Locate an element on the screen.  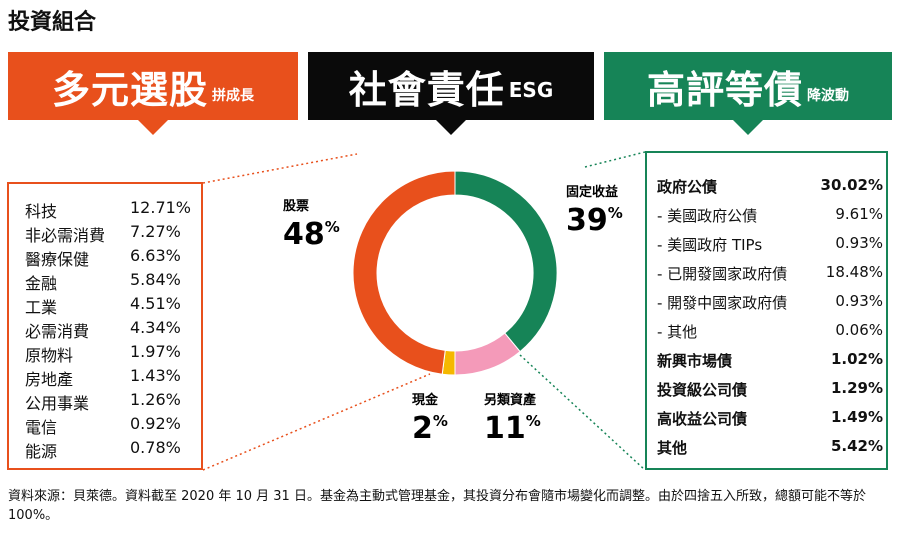
bond-label: 其他 is located at coordinates (672, 448).